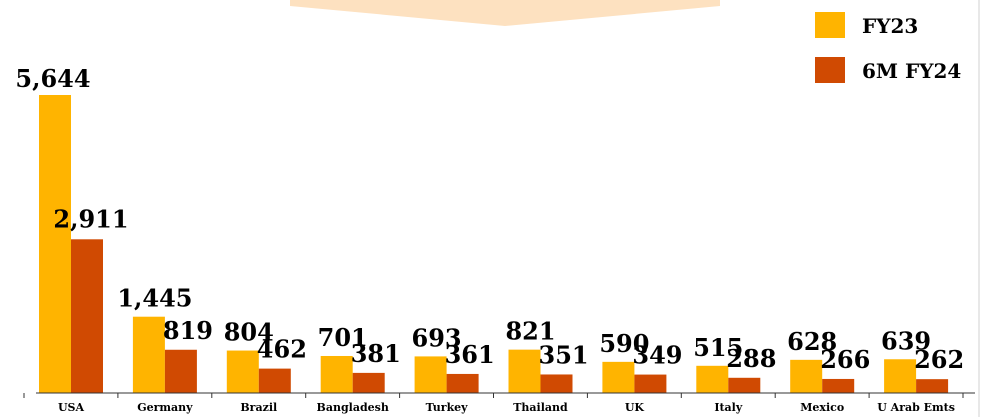  What do you see at coordinates (916, 407) in the screenshot?
I see `category-label-u-arab-emts: U Arab Emts` at bounding box center [916, 407].